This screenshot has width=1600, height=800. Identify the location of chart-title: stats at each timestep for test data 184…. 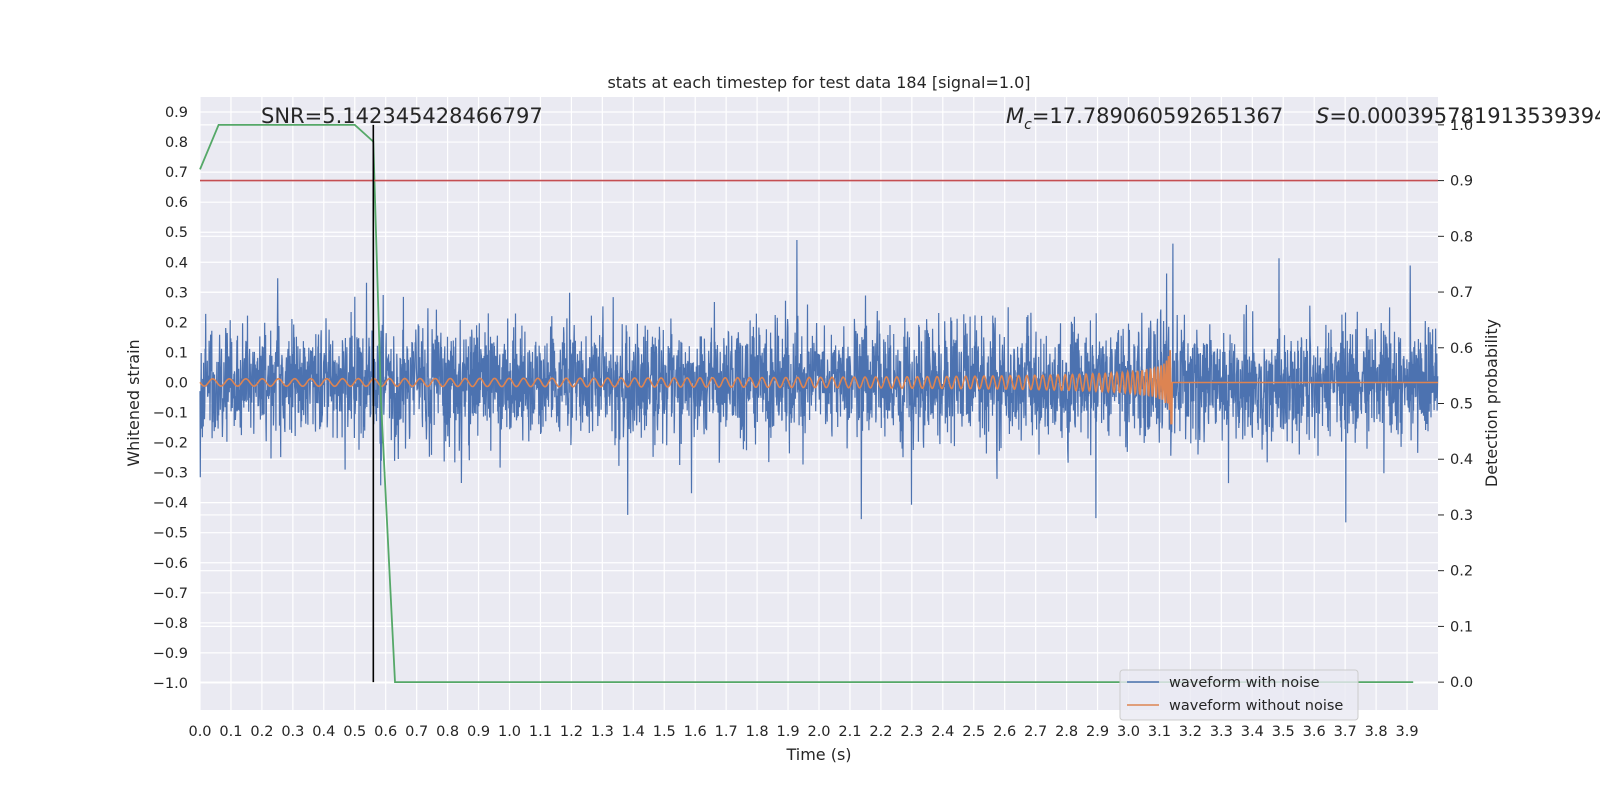
(818, 82).